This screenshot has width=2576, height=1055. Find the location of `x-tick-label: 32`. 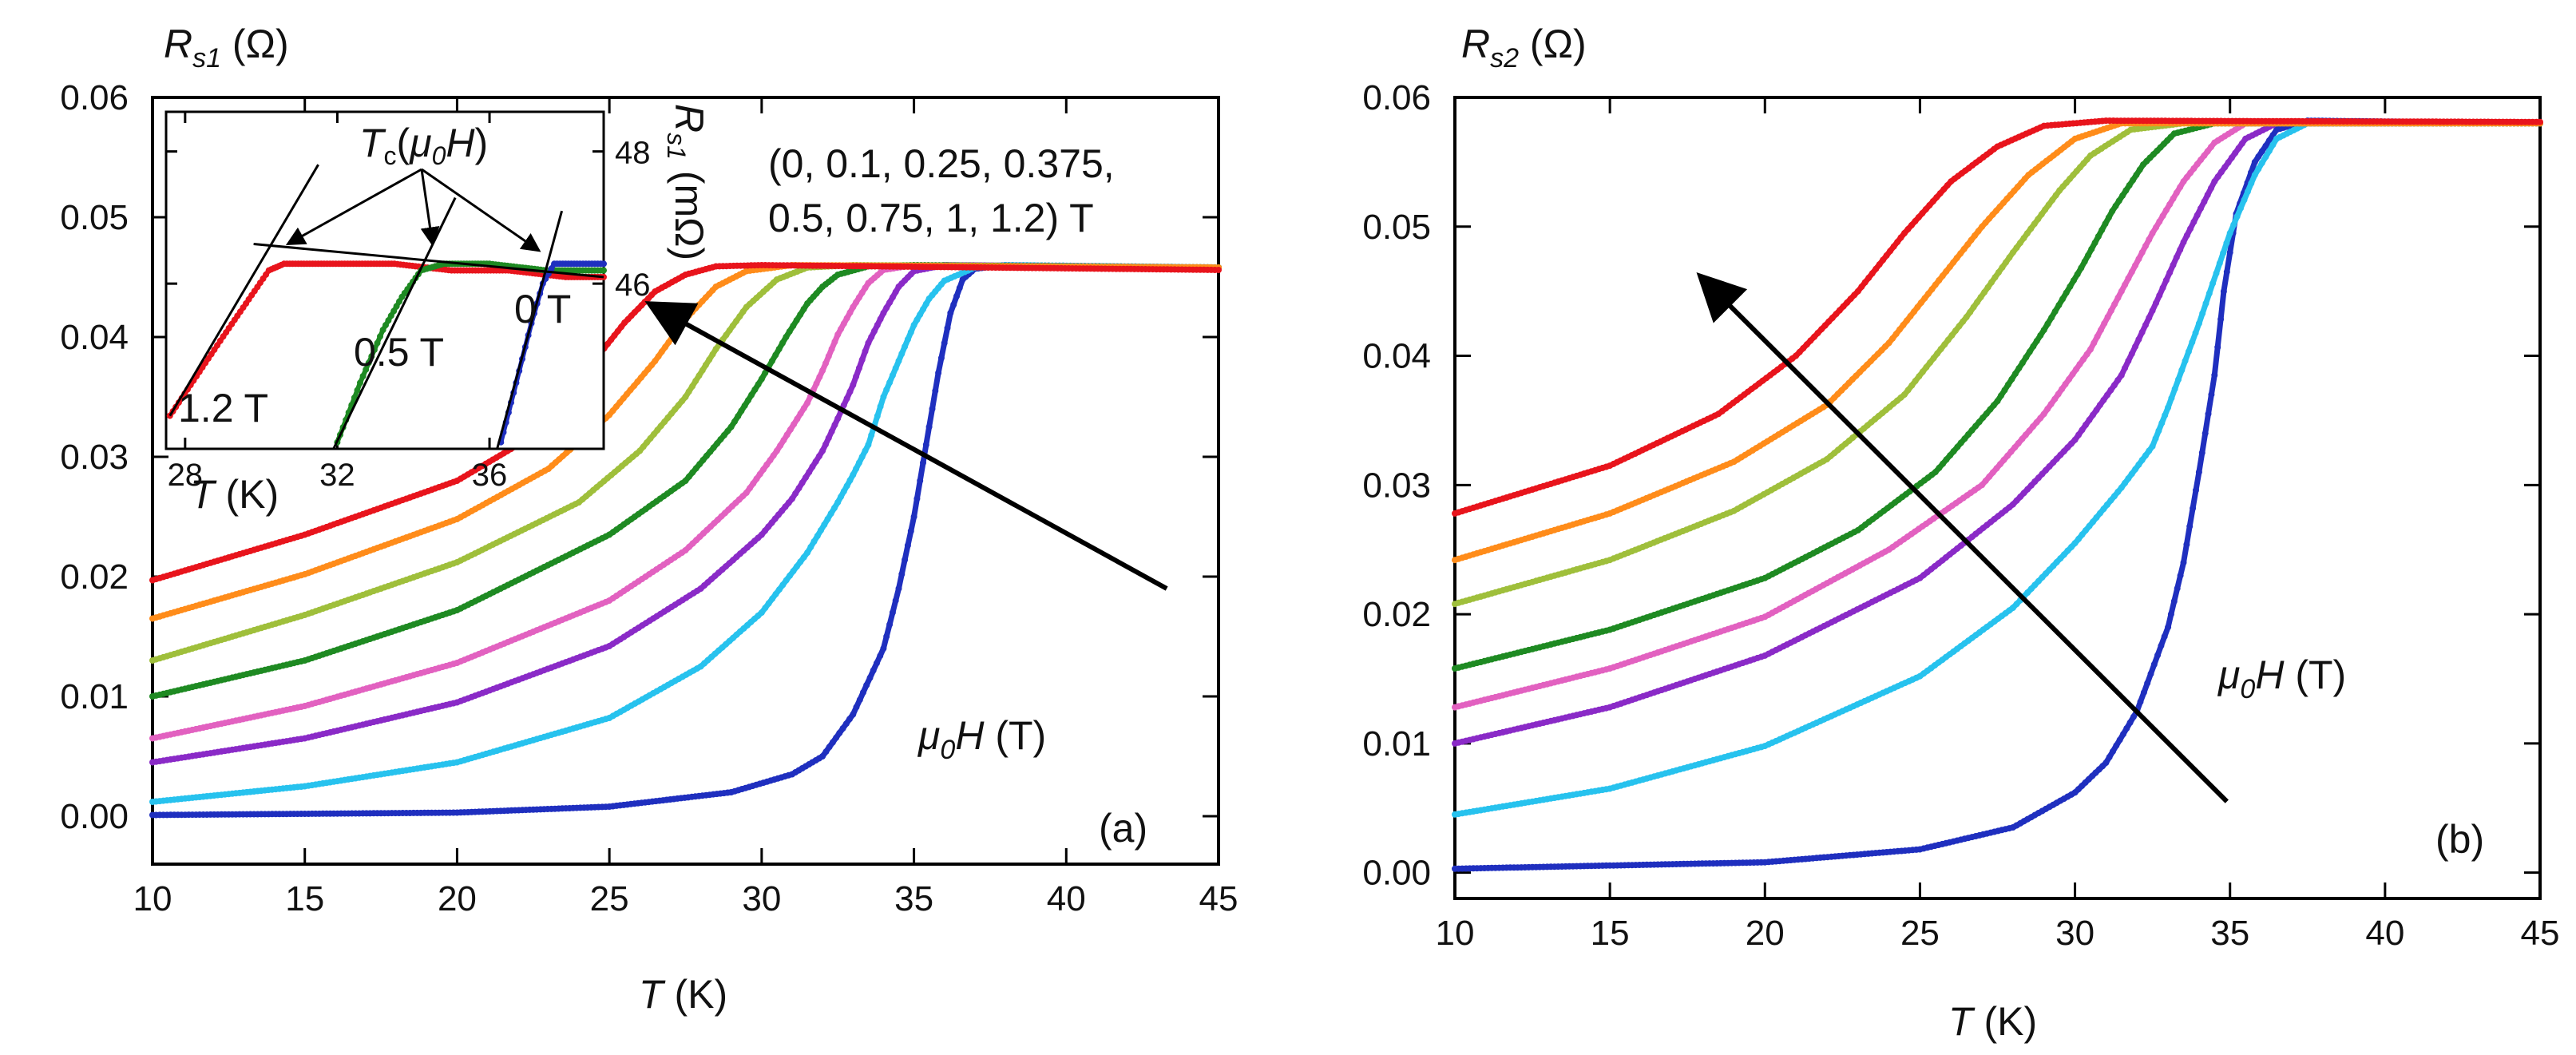

x-tick-label: 32 is located at coordinates (337, 475).